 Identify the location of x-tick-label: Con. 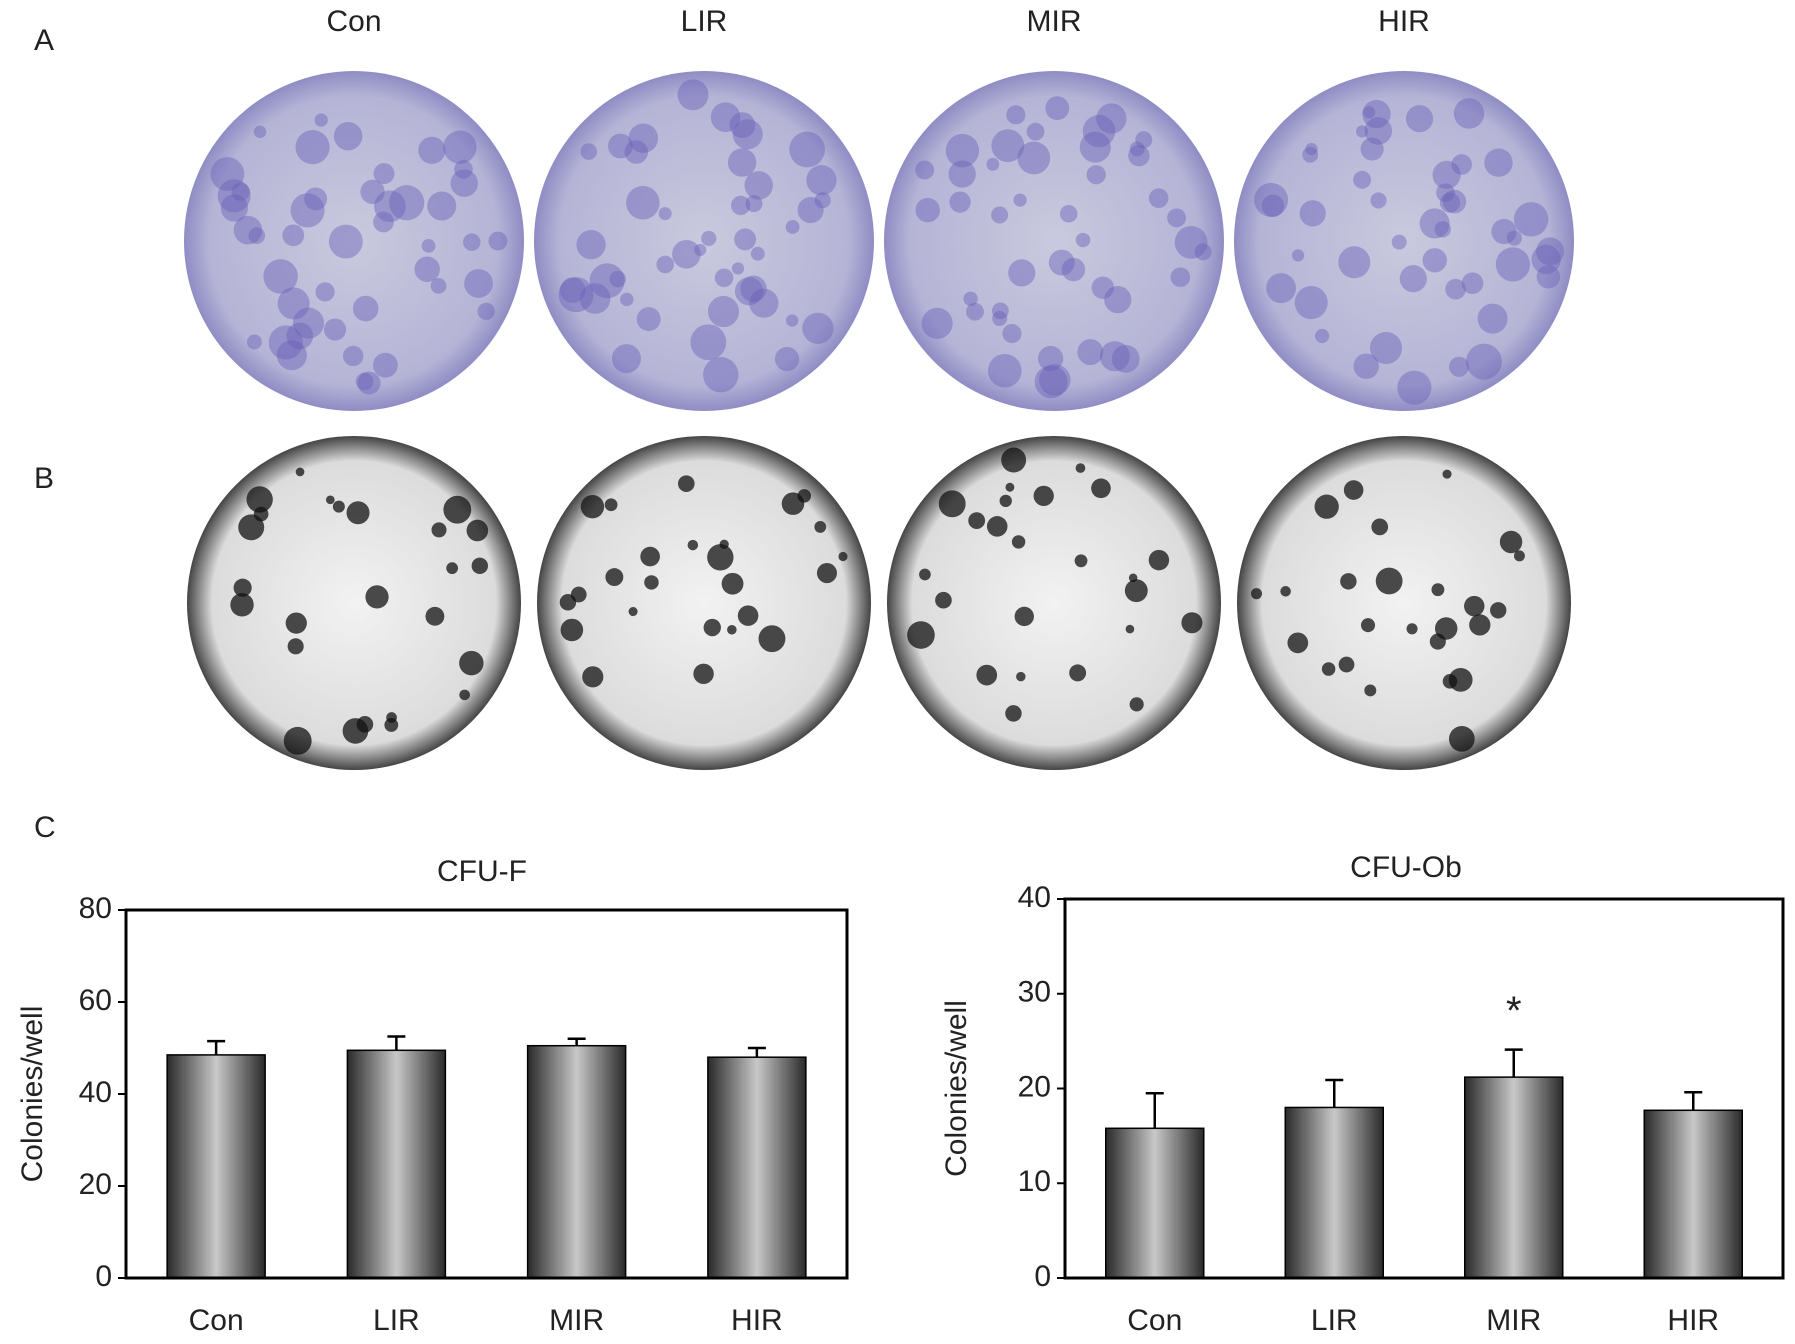
(1154, 1320).